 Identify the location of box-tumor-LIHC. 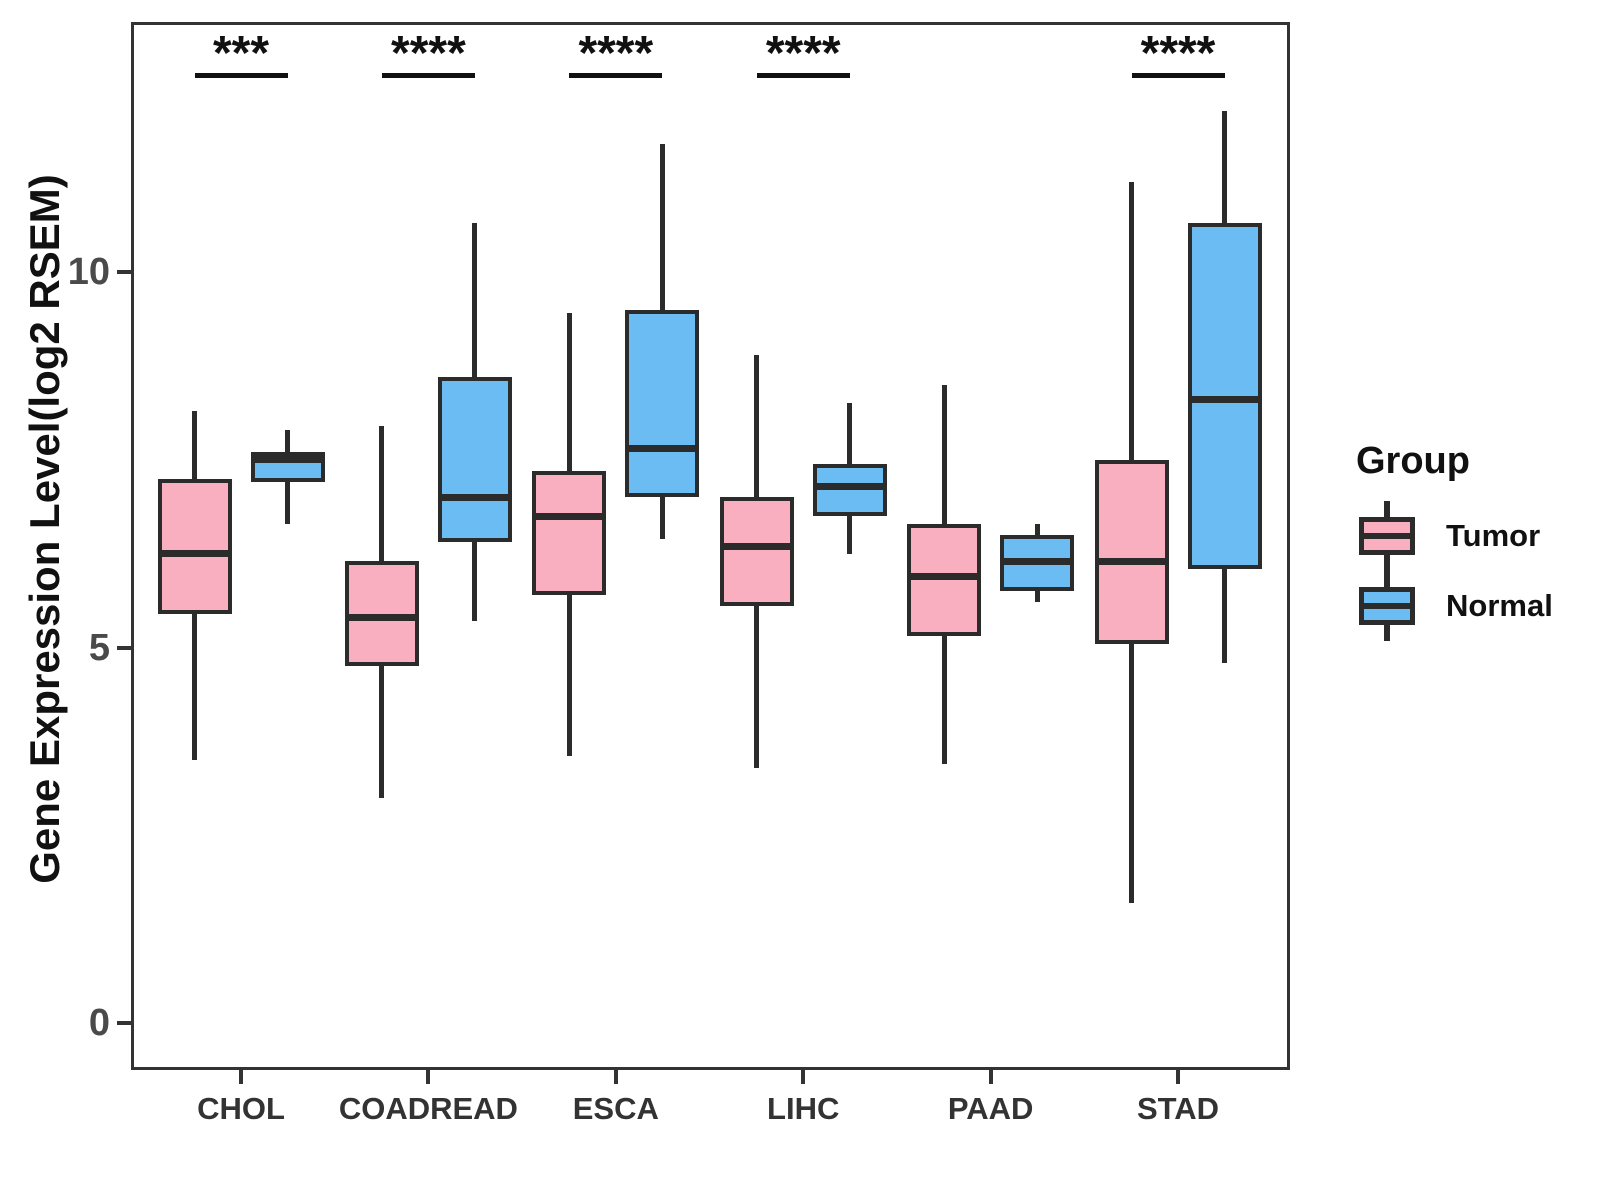
(756, 552).